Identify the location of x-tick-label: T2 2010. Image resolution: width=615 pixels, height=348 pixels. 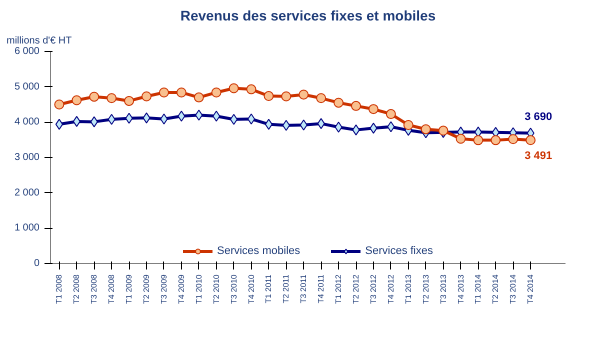
(216, 289).